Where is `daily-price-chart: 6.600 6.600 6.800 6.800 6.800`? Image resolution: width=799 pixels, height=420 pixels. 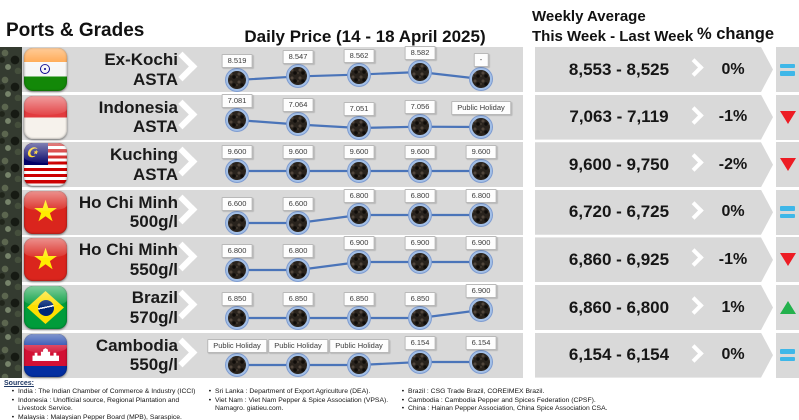
daily-price-chart: 6.600 6.600 6.800 6.800 6.800 is located at coordinates (261, 211).